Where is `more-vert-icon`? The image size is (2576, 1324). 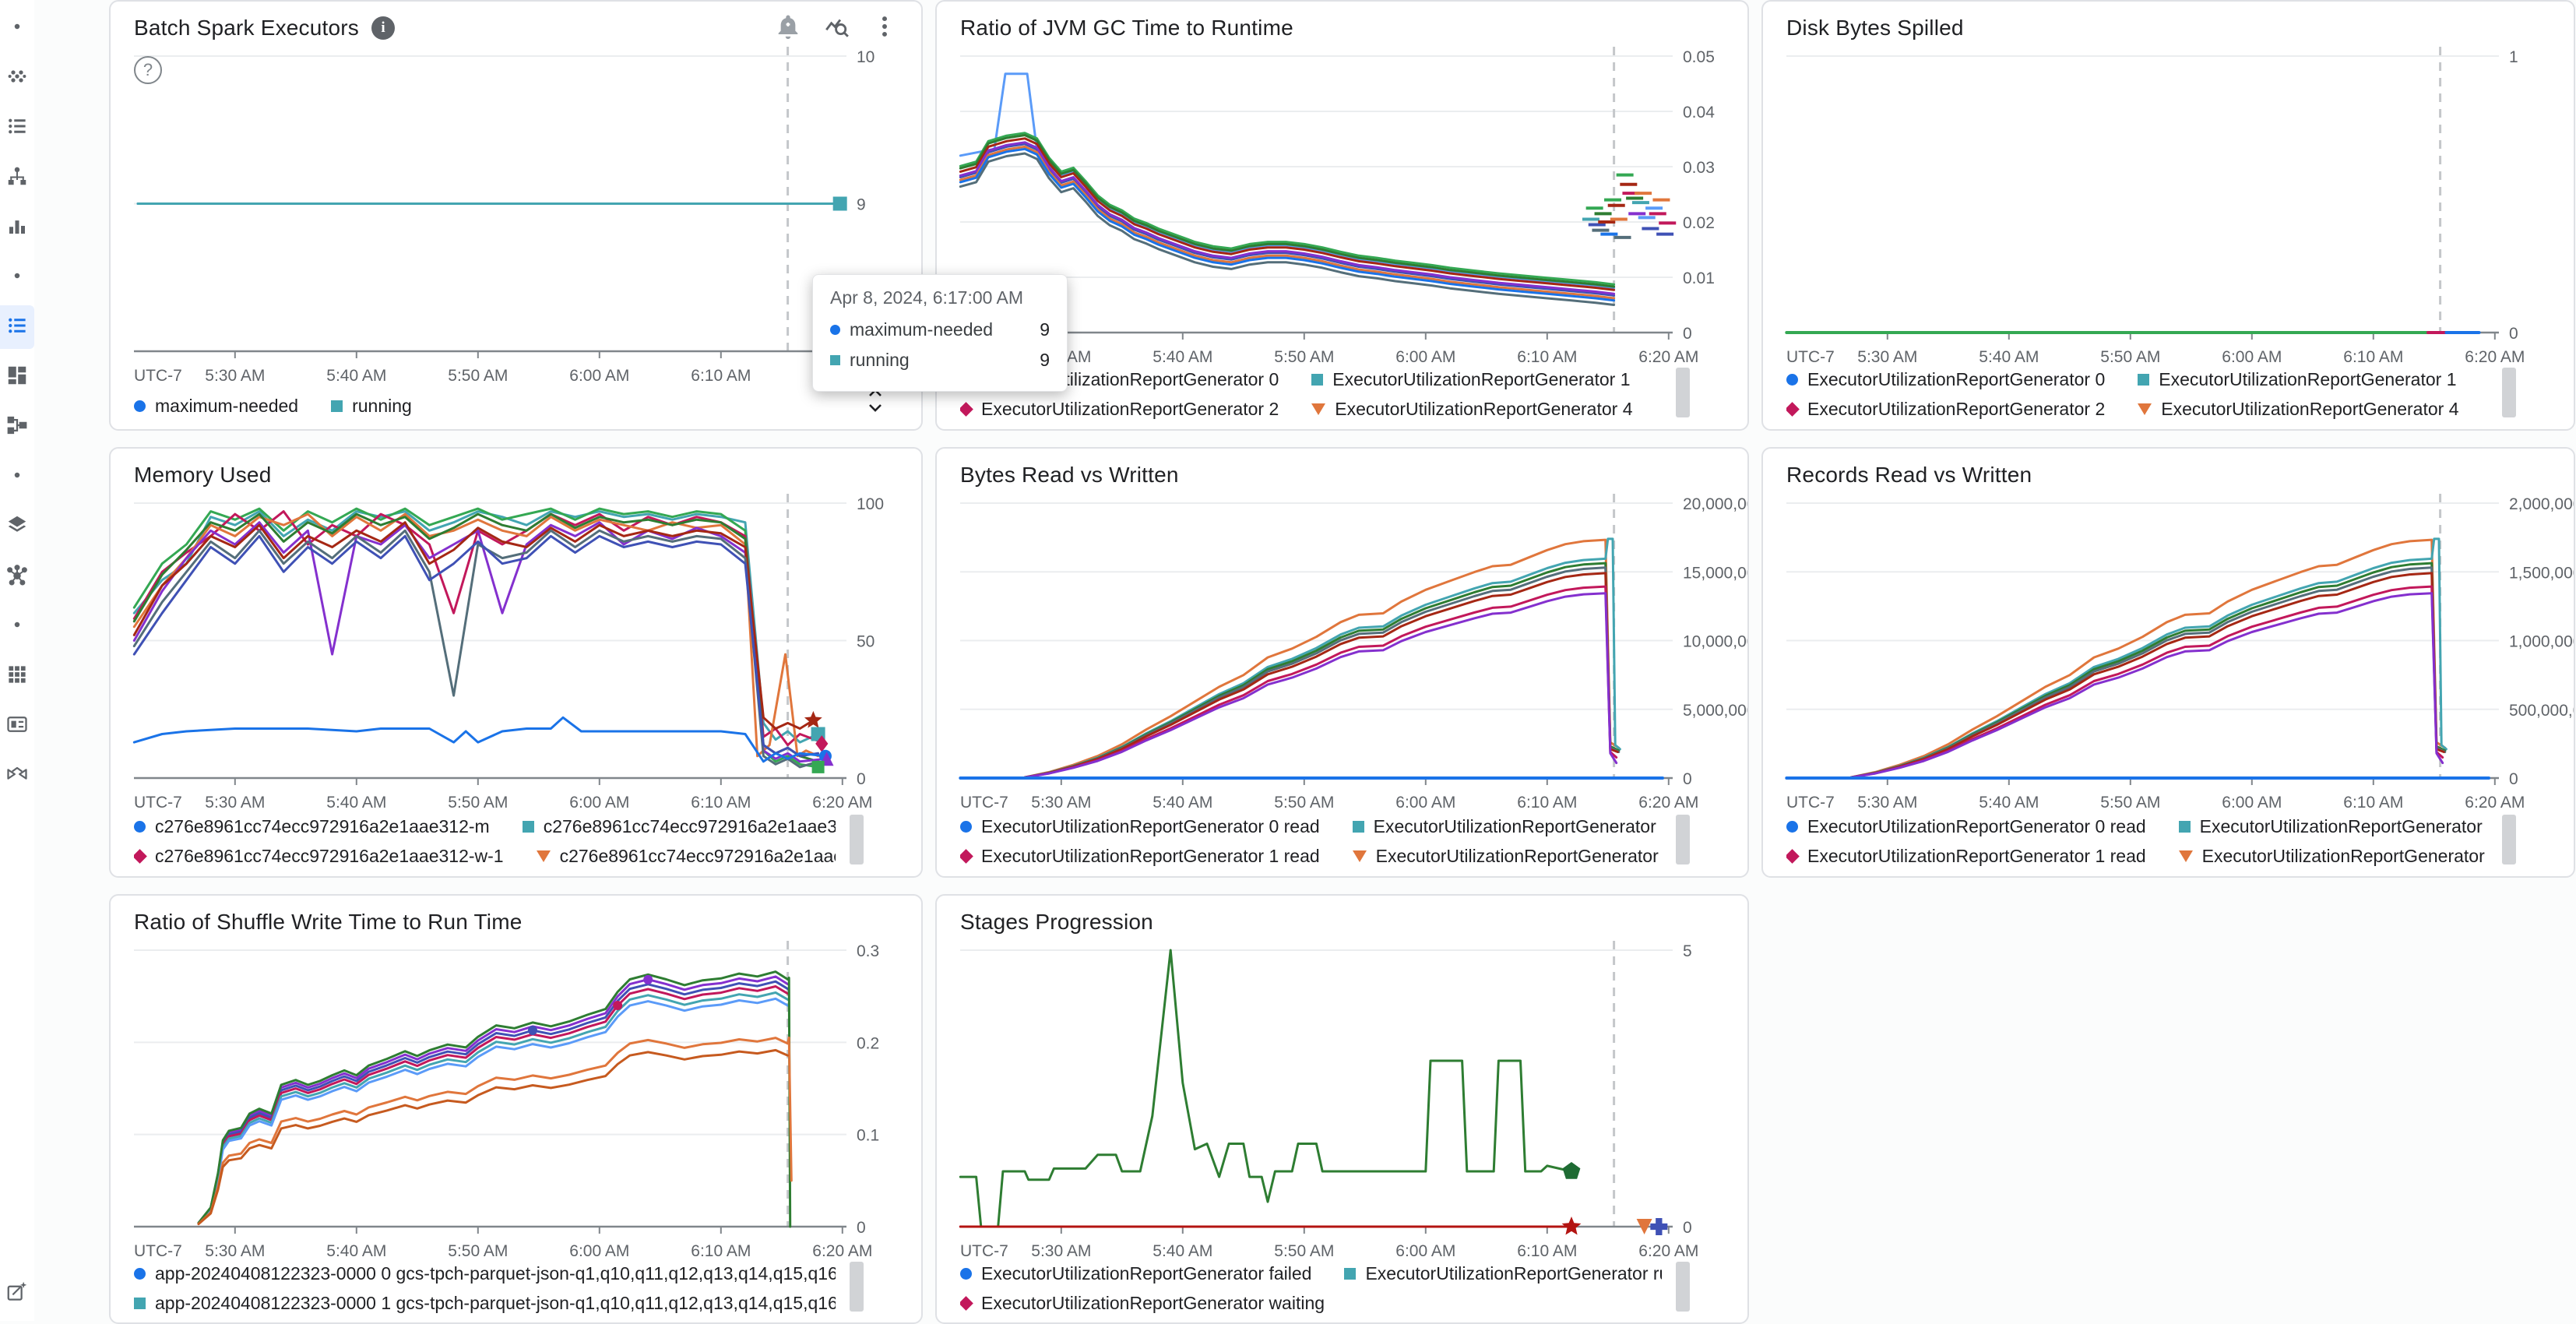 more-vert-icon is located at coordinates (884, 28).